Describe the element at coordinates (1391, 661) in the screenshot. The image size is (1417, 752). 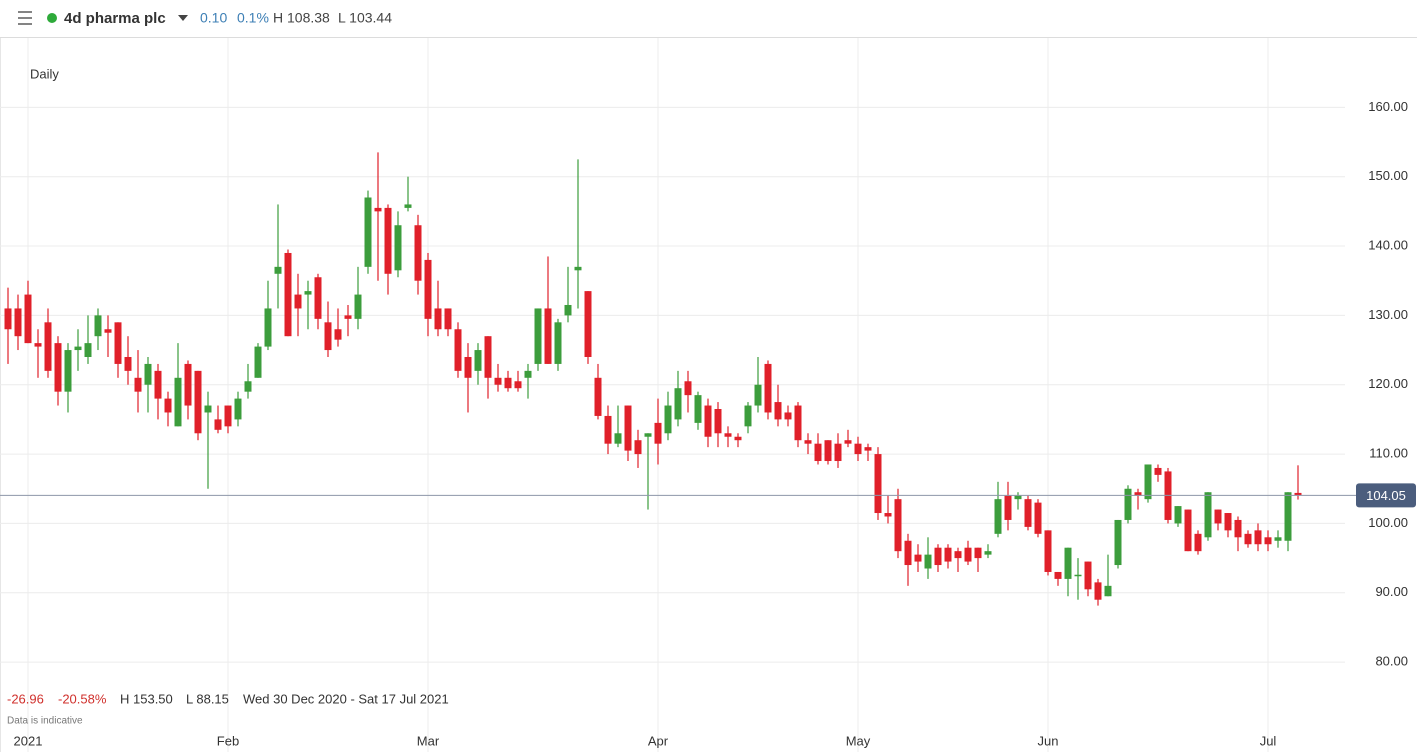
I see `y-tick-label: 80.00` at that location.